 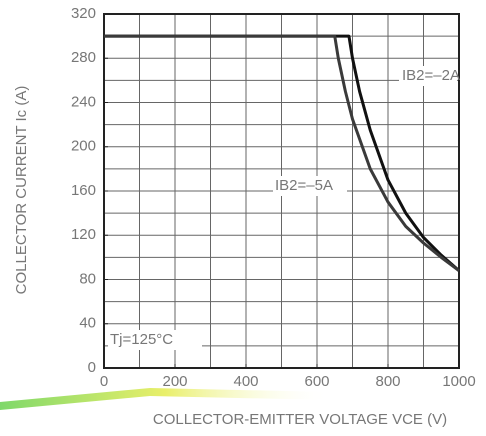 I want to click on y-tick-label: 120, so click(x=83, y=234).